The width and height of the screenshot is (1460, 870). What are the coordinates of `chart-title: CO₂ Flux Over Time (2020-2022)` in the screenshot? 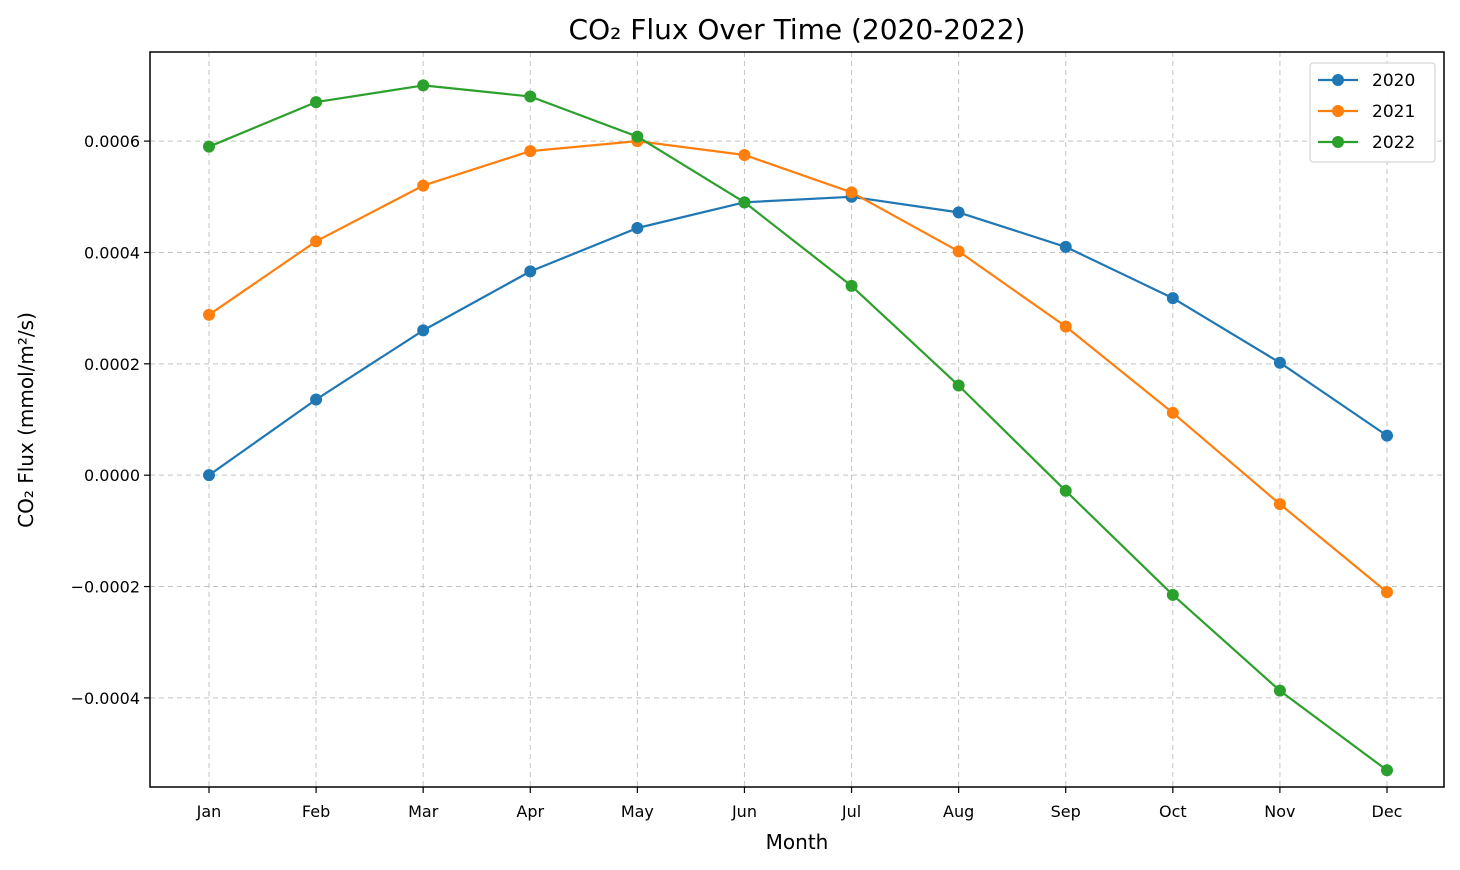 It's located at (797, 29).